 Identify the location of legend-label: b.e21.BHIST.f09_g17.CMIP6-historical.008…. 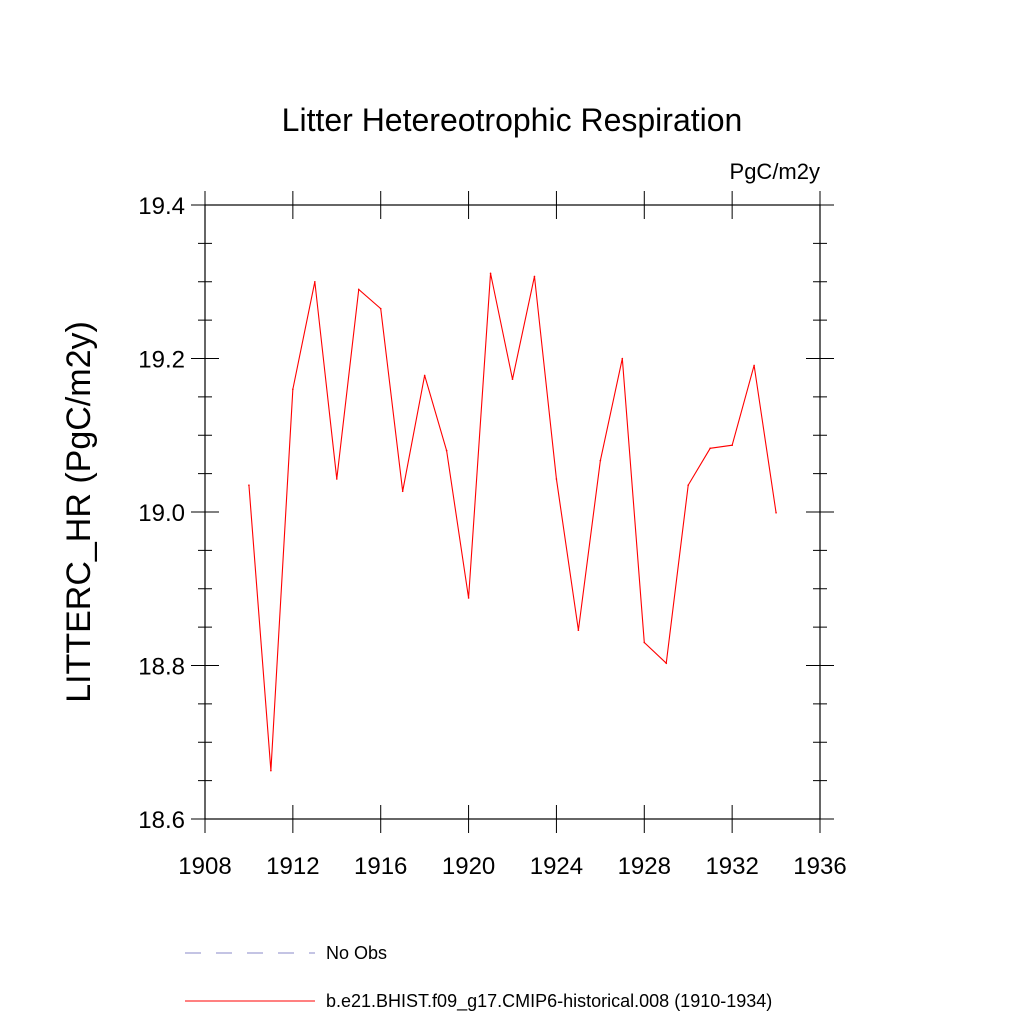
(549, 1001).